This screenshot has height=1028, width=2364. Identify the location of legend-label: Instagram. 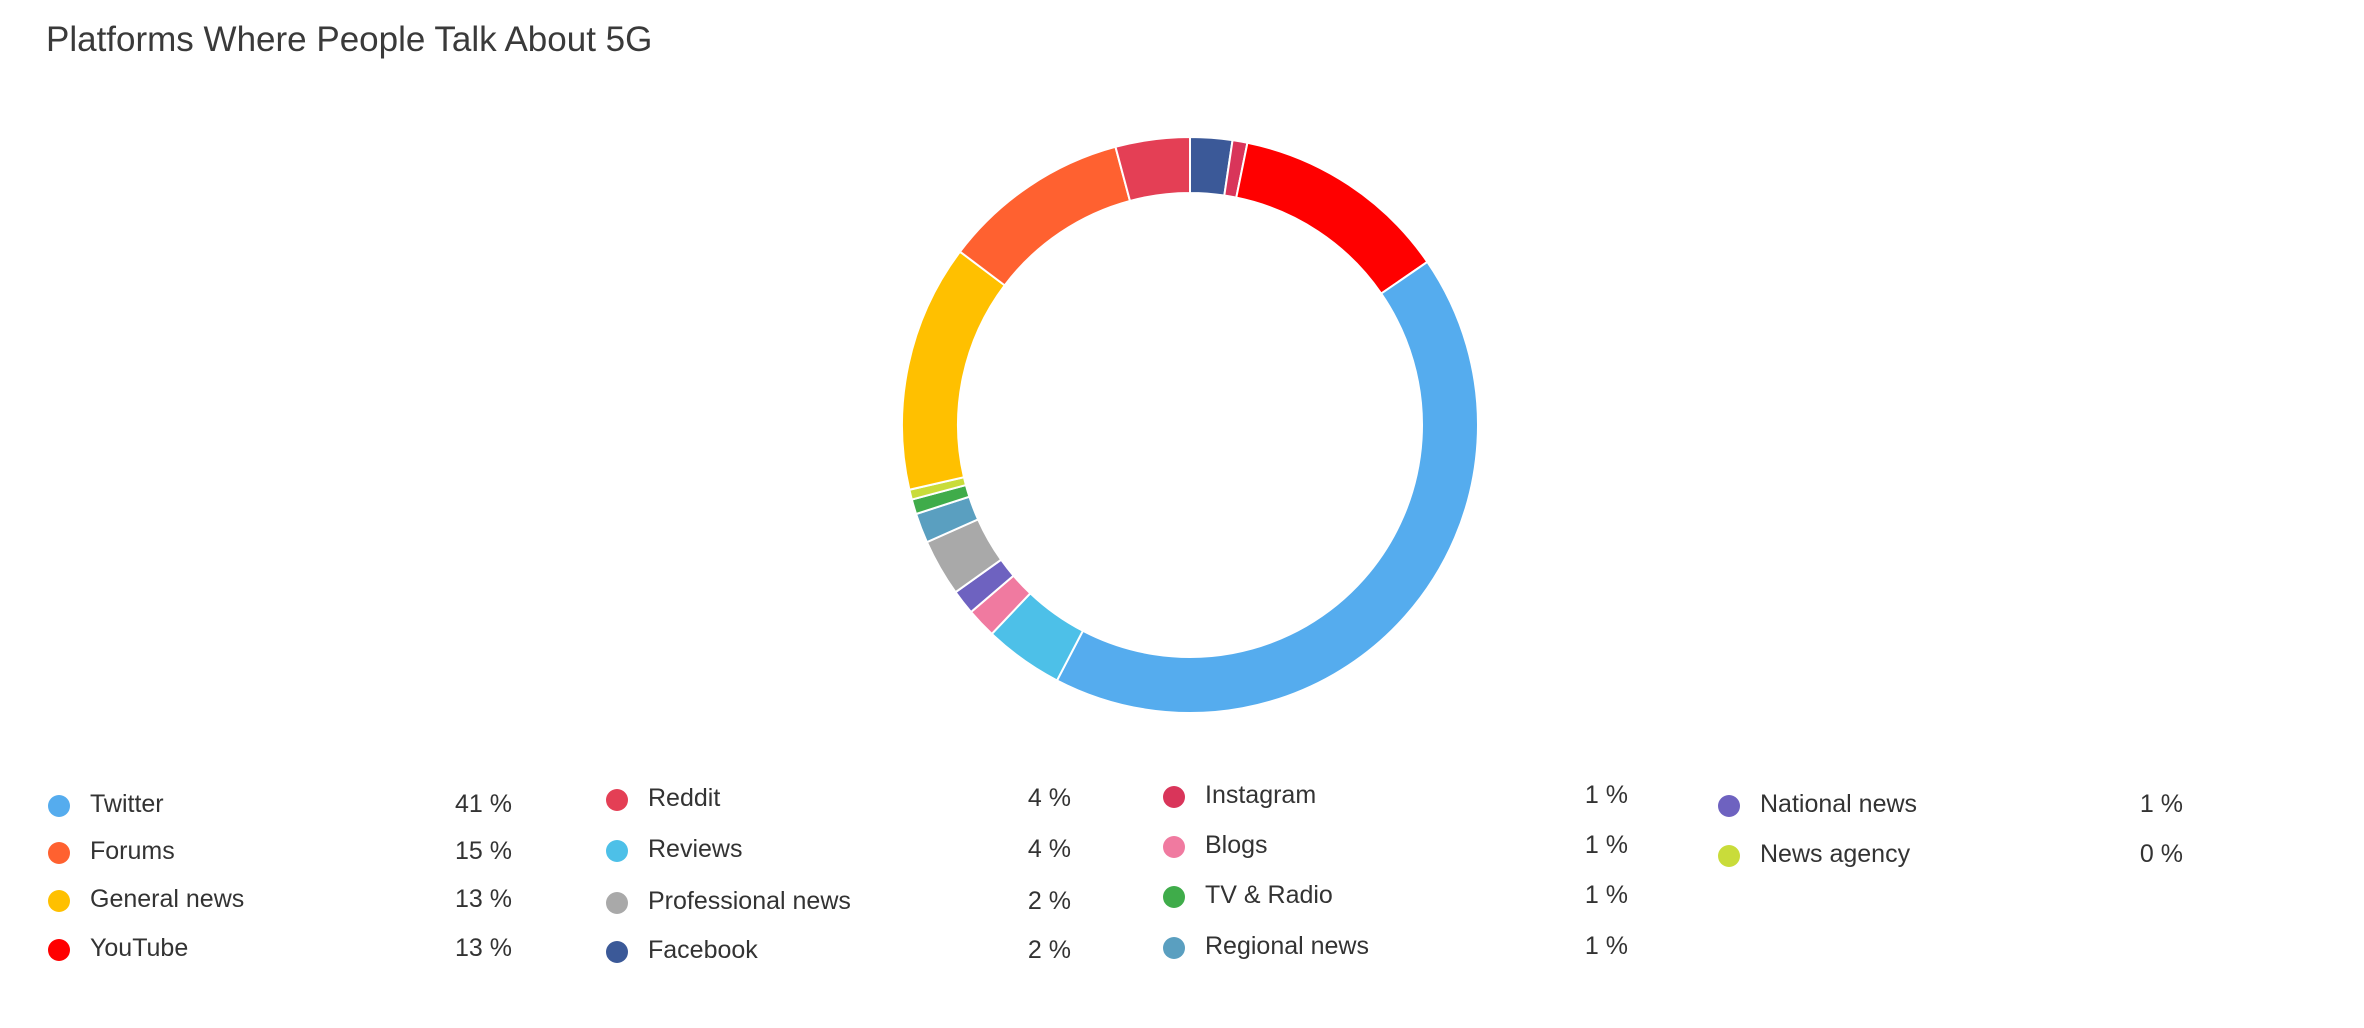
(1261, 795).